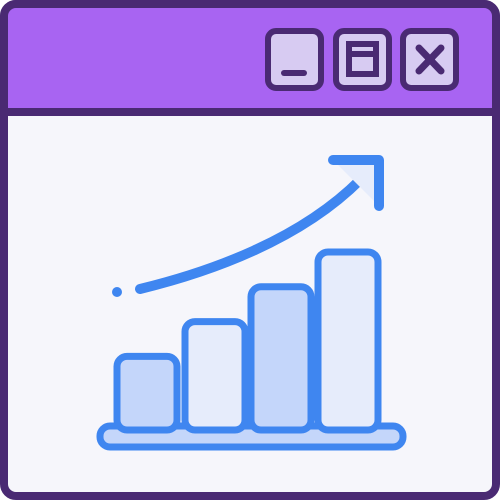  What do you see at coordinates (250, 234) in the screenshot?
I see `trend-arrow-shaft` at bounding box center [250, 234].